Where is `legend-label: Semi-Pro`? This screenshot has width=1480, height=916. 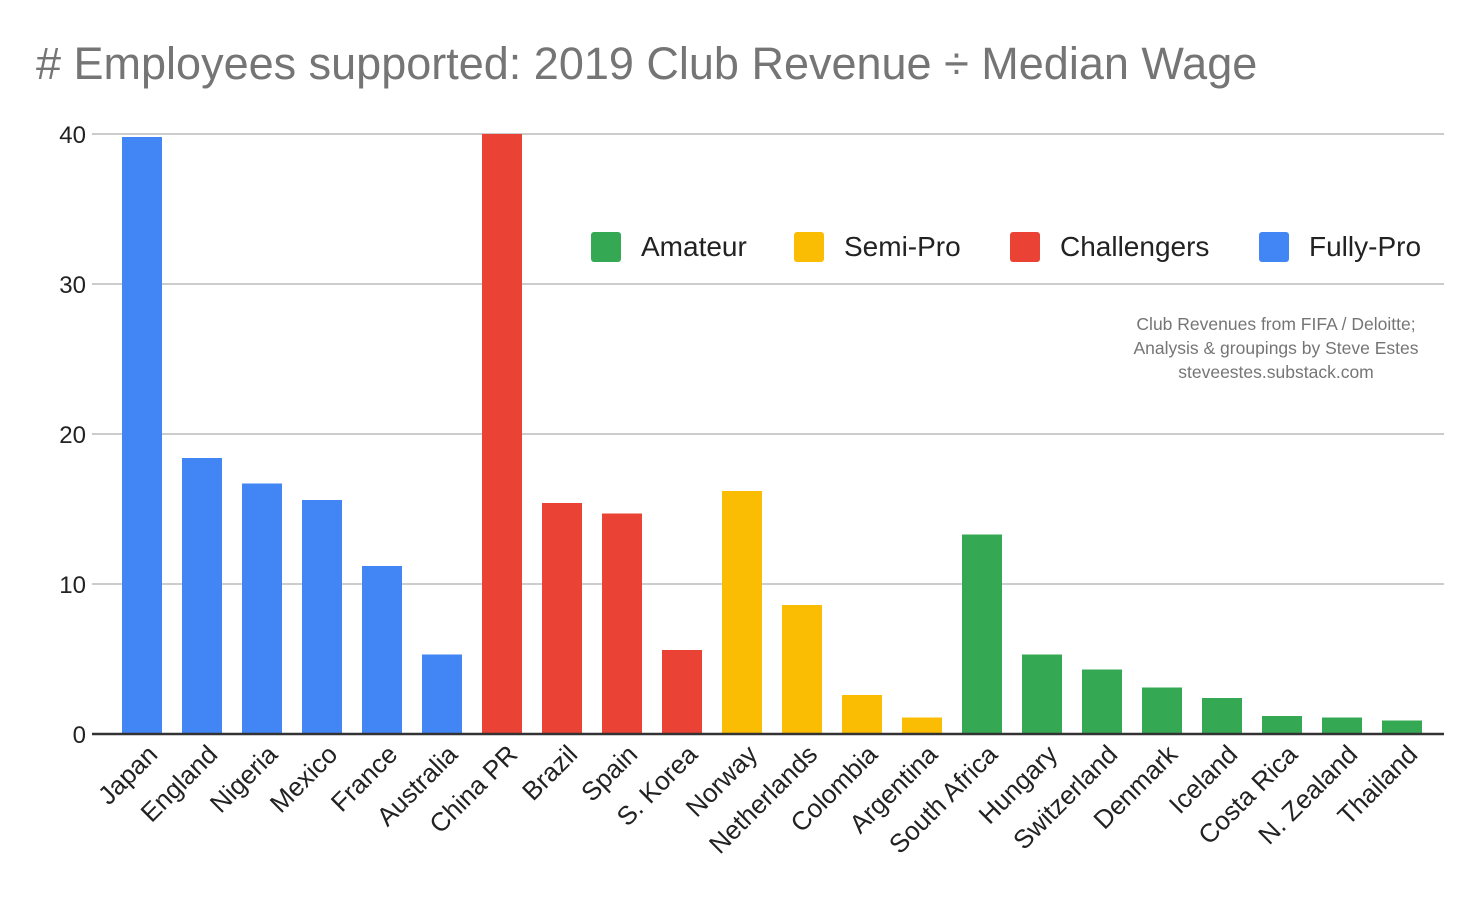 legend-label: Semi-Pro is located at coordinates (902, 246).